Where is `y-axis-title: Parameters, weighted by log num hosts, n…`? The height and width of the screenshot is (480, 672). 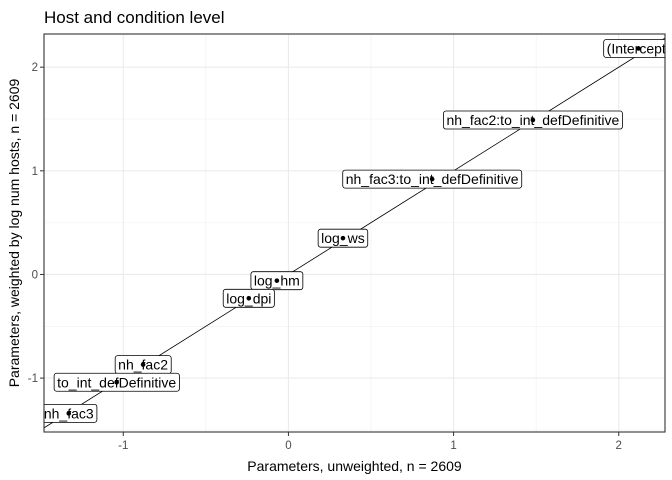 y-axis-title: Parameters, weighted by log num hosts, n… is located at coordinates (14, 233).